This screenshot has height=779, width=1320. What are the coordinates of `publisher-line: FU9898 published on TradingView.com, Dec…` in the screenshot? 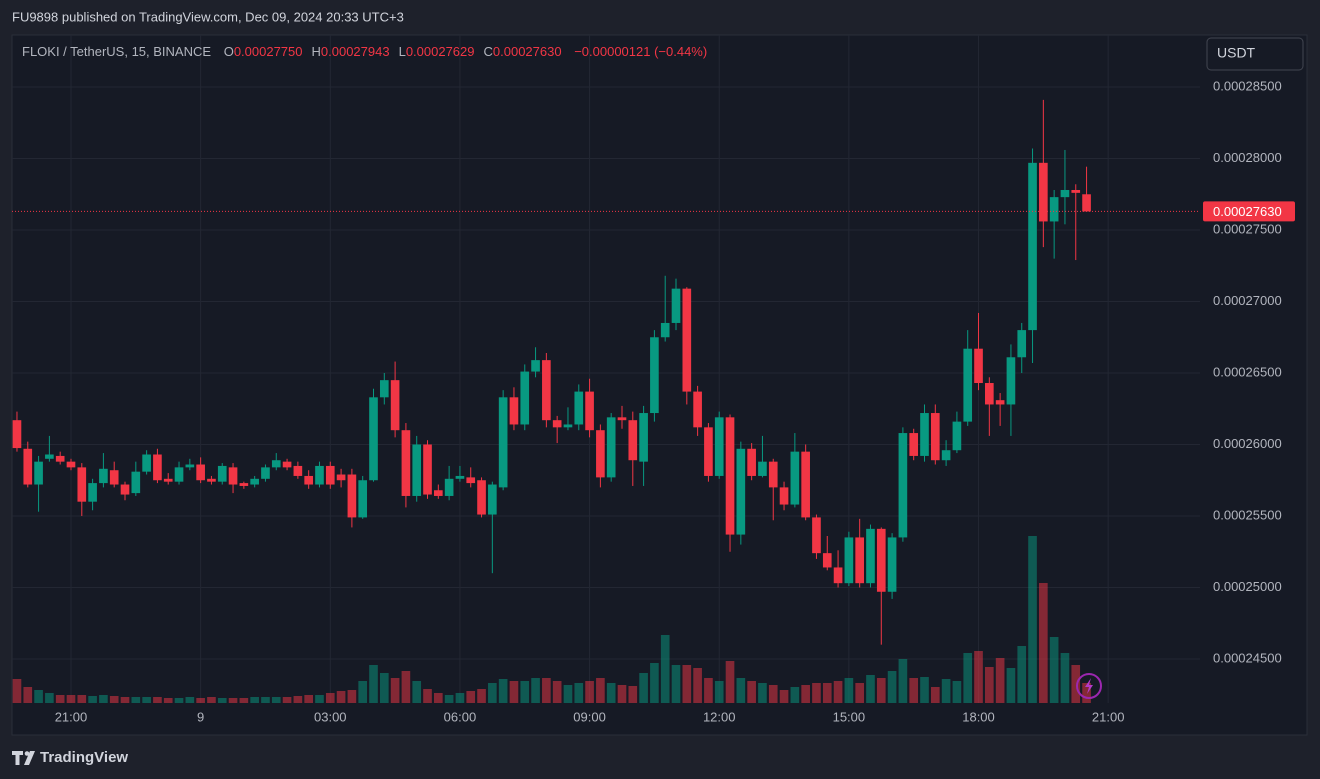 It's located at (208, 16).